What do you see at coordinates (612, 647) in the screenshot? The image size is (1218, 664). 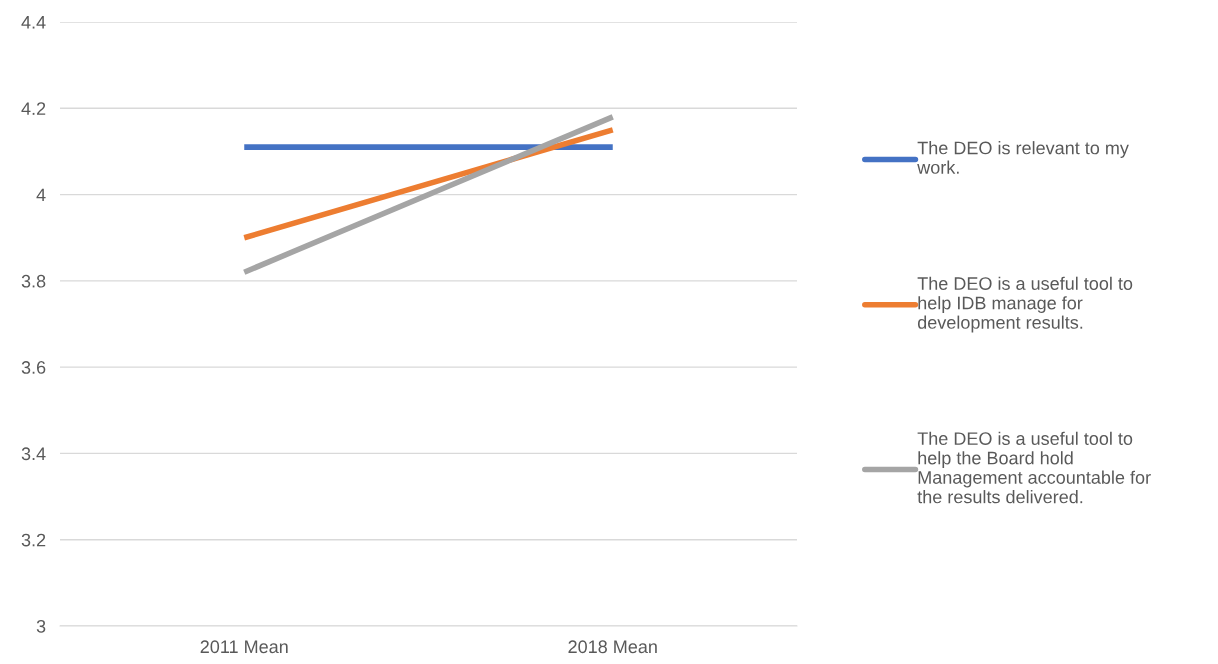 I see `x-tick-label: 2018 Mean` at bounding box center [612, 647].